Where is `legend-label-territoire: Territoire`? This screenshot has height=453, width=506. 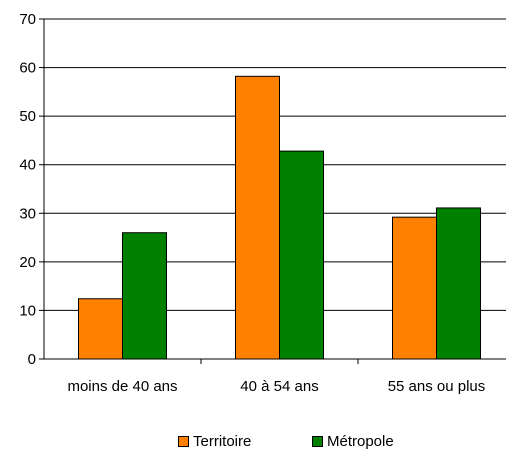 legend-label-territoire: Territoire is located at coordinates (222, 441).